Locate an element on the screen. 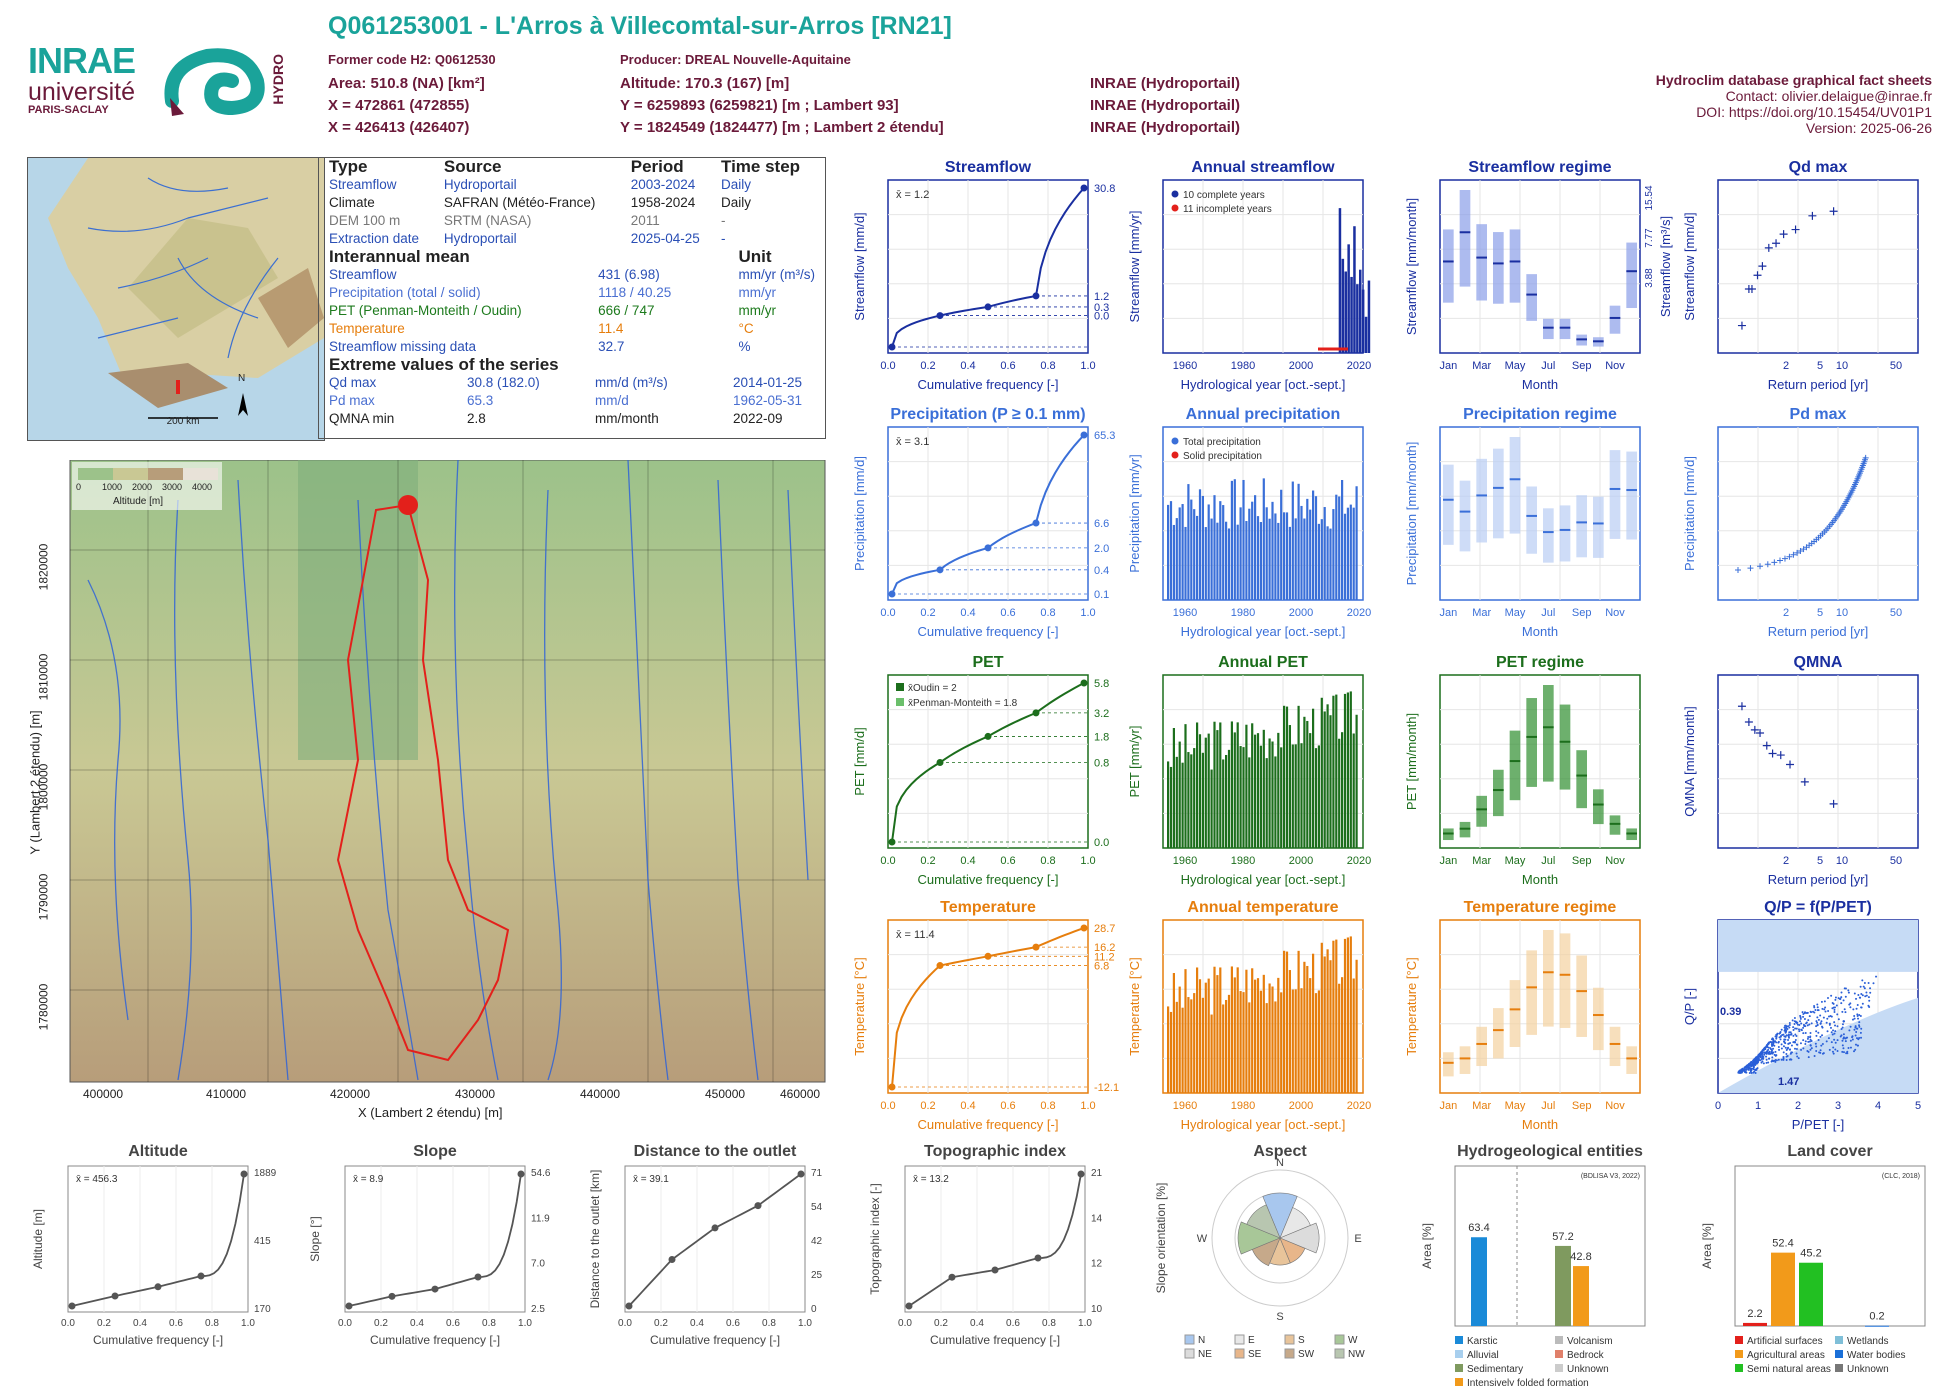  cell: Streamflow is located at coordinates (363, 184).